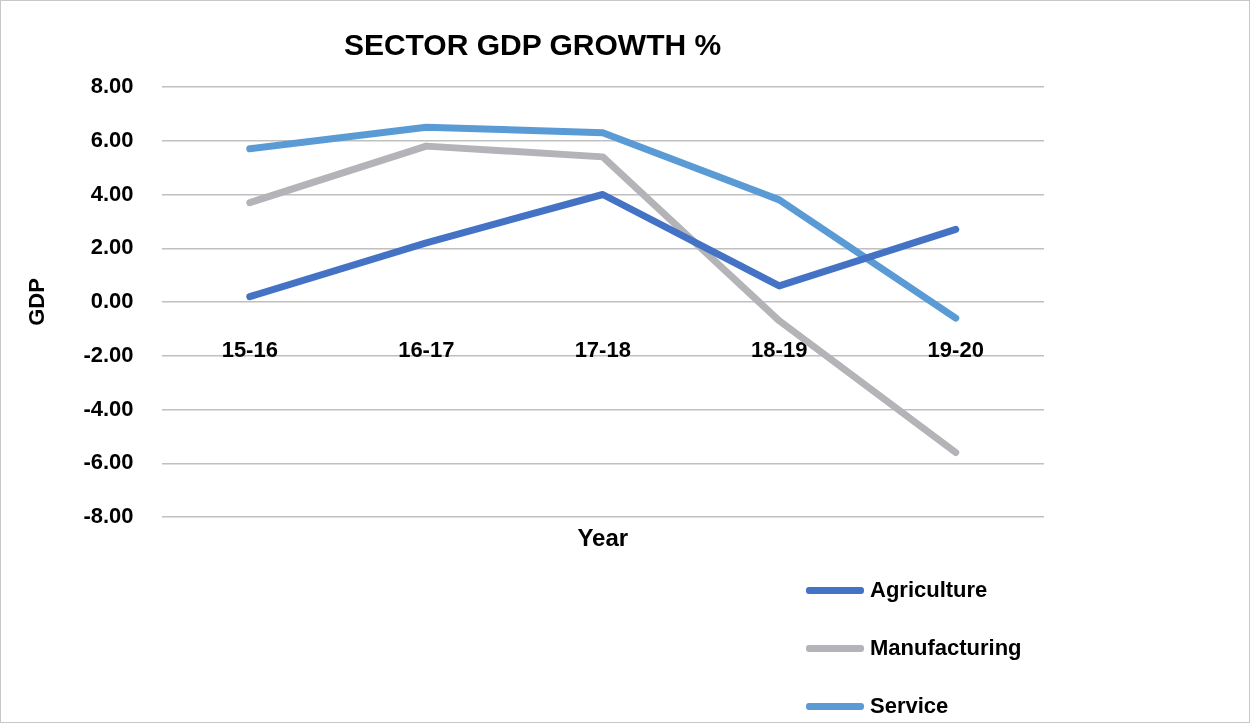 This screenshot has height=723, width=1250. Describe the element at coordinates (37, 302) in the screenshot. I see `y-axis-title: GDP` at that location.